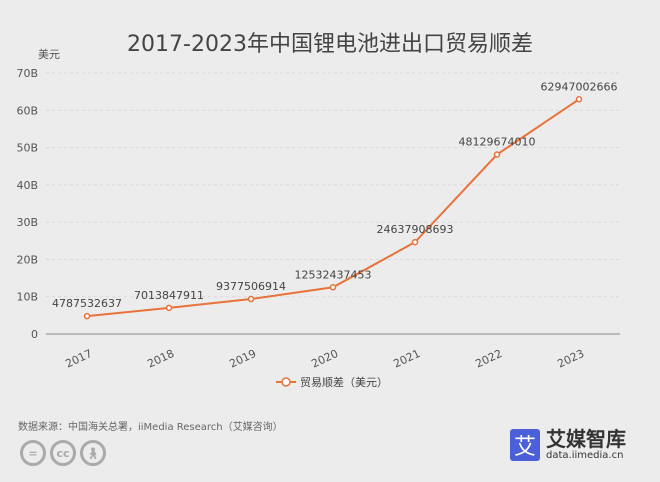 The width and height of the screenshot is (660, 482). What do you see at coordinates (570, 359) in the screenshot?
I see `x-tick-label: 2023` at bounding box center [570, 359].